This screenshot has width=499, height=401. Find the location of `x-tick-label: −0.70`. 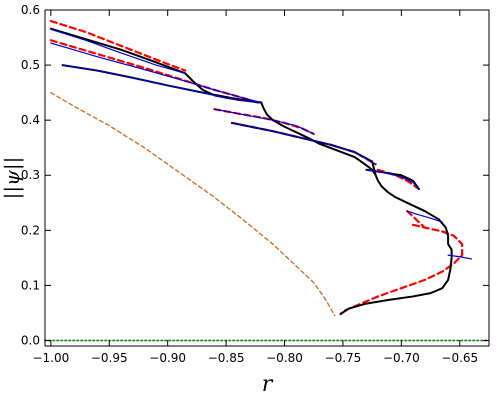

x-tick-label: −0.70 is located at coordinates (401, 358).